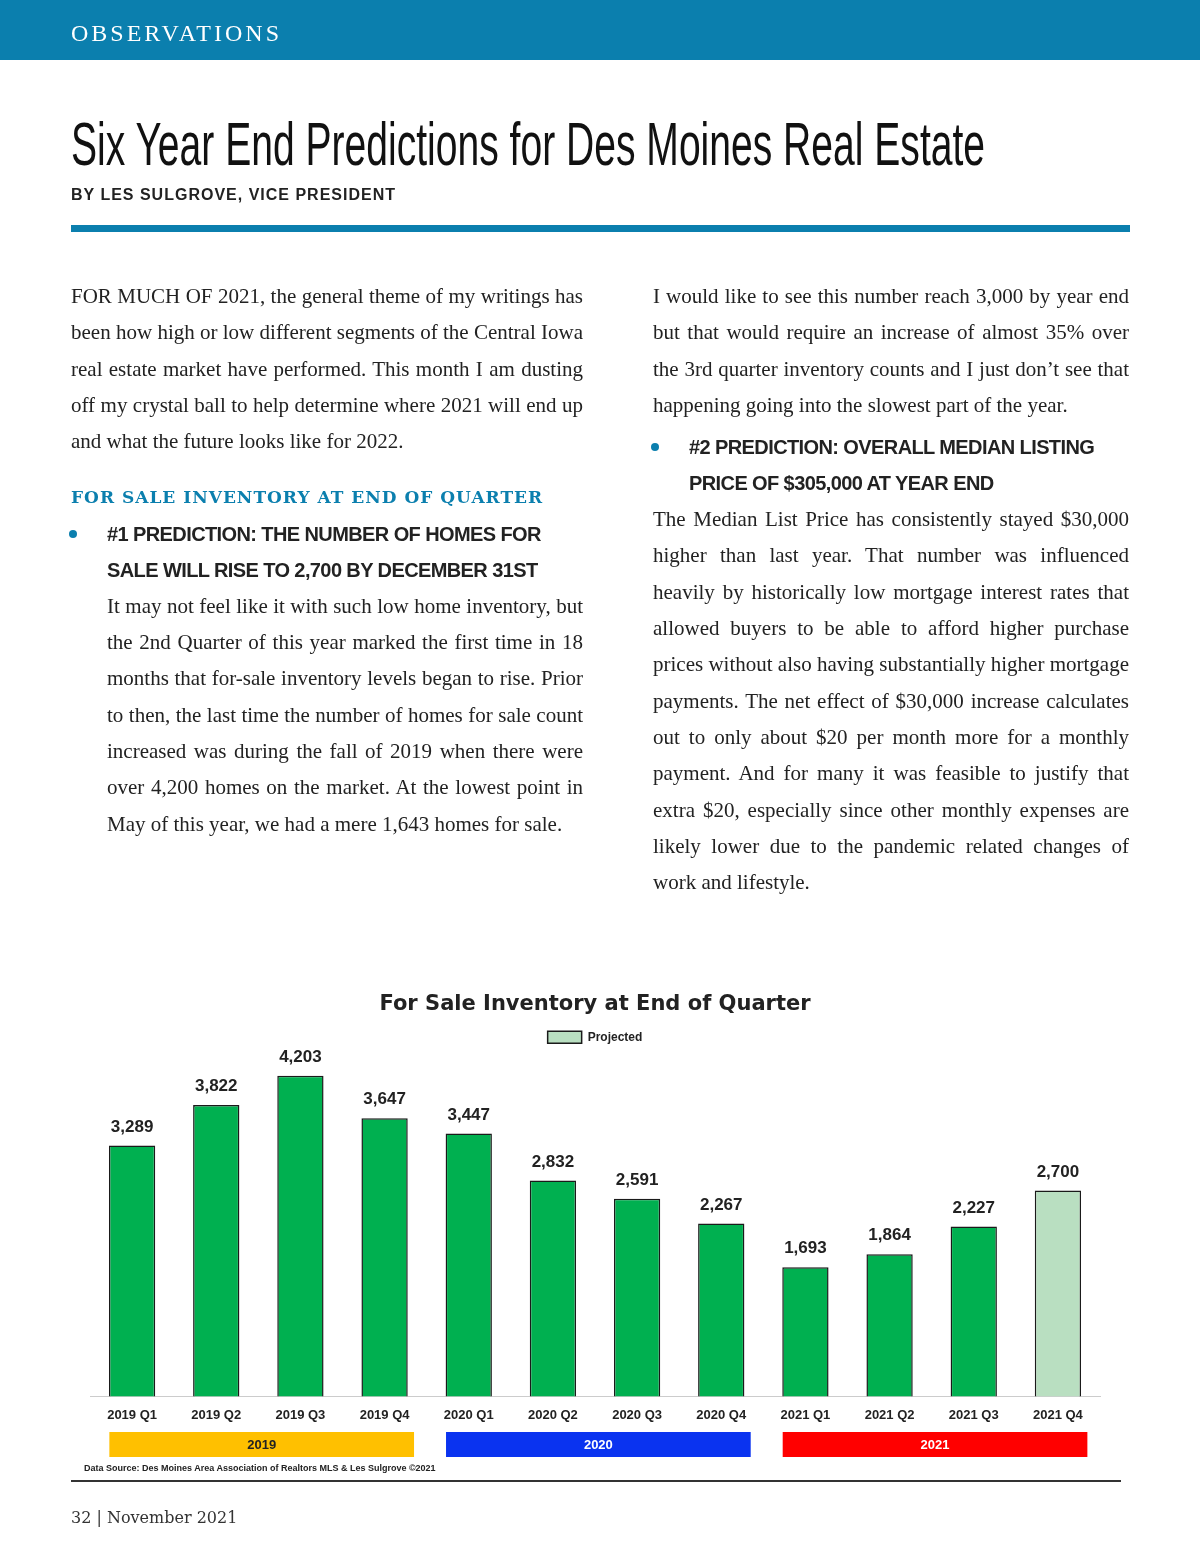 This screenshot has width=1200, height=1553. Describe the element at coordinates (935, 1444) in the screenshot. I see `text: 2021` at that location.